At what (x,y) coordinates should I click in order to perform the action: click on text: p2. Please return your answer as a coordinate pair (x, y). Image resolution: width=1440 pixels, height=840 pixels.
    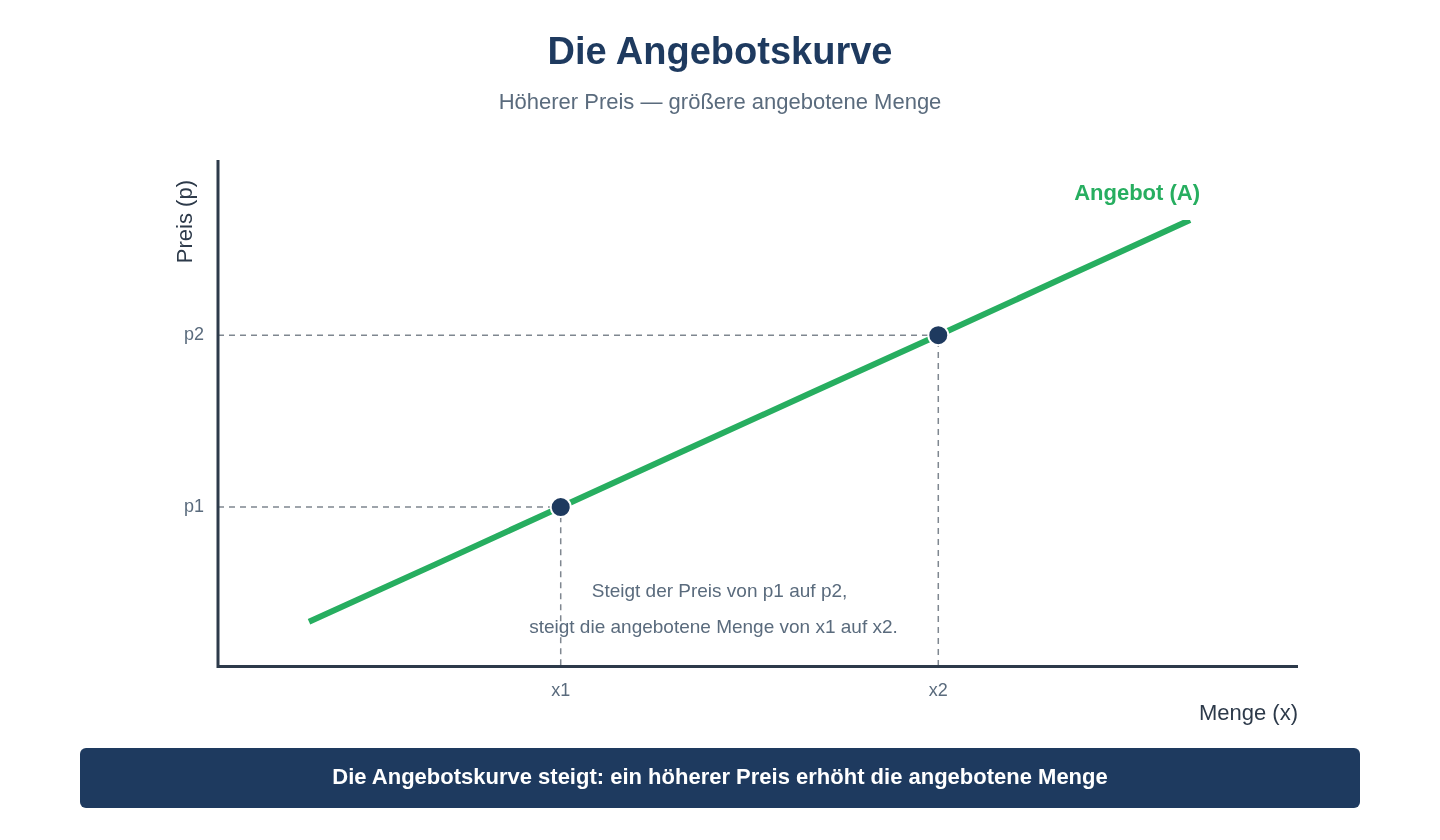
    Looking at the image, I should click on (193, 334).